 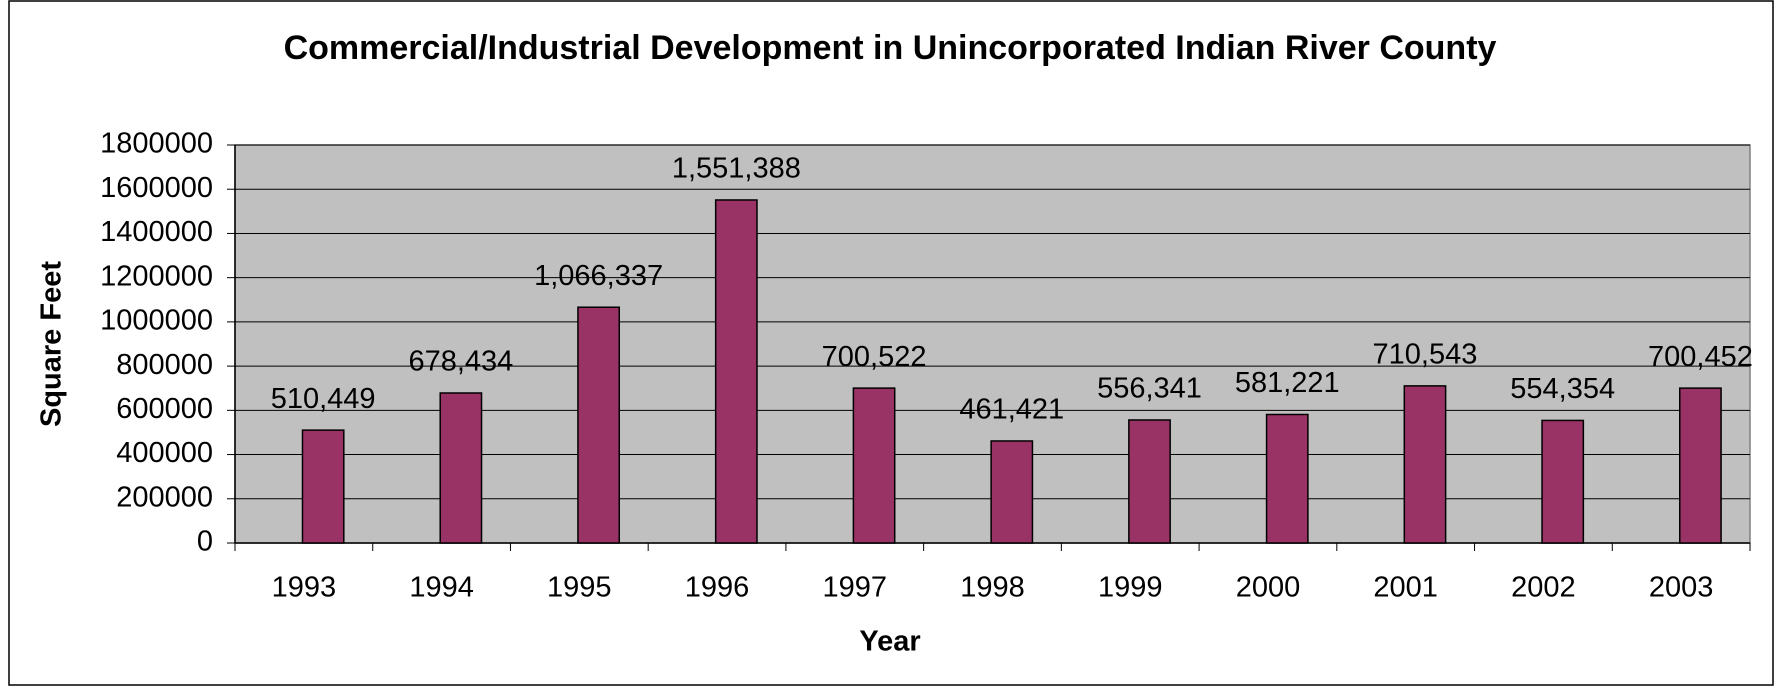 What do you see at coordinates (1543, 588) in the screenshot?
I see `x-tick-label: 2002` at bounding box center [1543, 588].